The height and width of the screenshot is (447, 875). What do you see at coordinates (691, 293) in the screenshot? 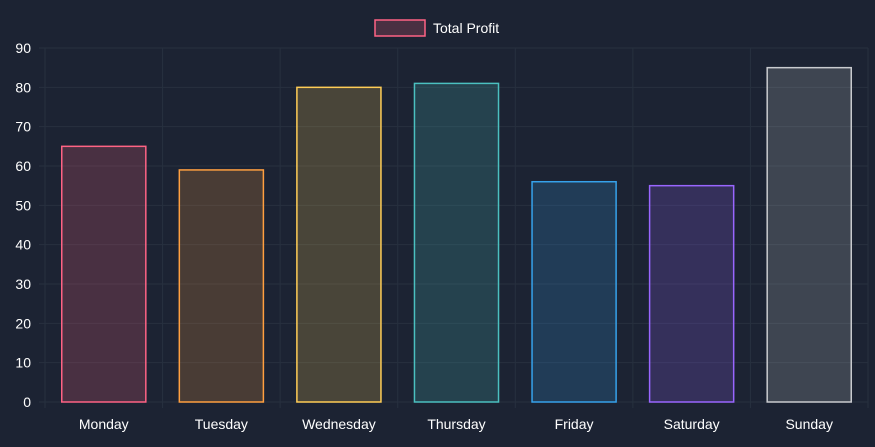
I see `bar-saturday` at bounding box center [691, 293].